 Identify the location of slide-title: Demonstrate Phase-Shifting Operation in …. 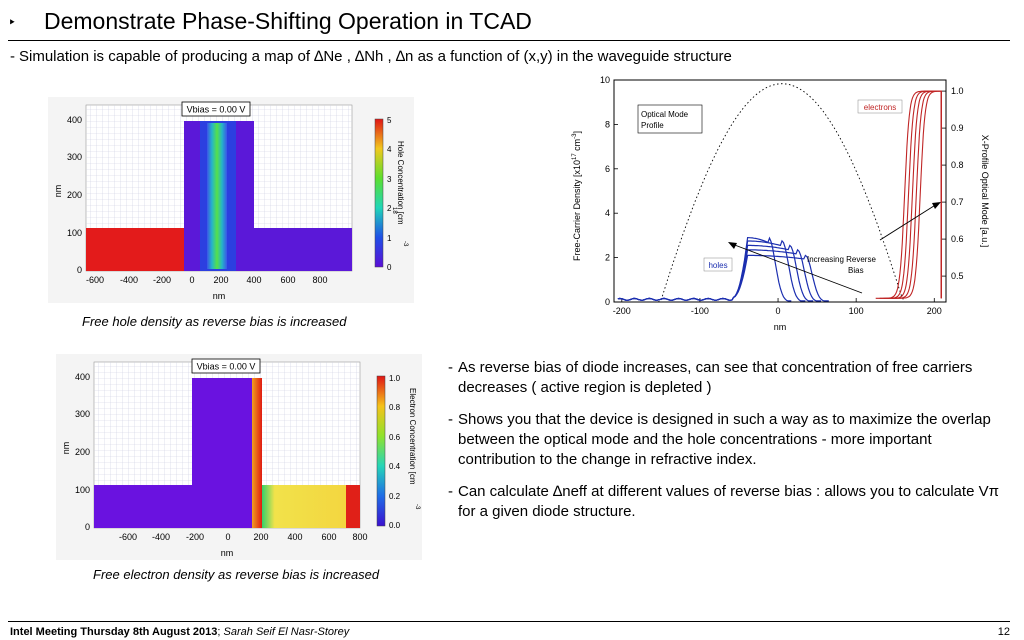
(288, 21).